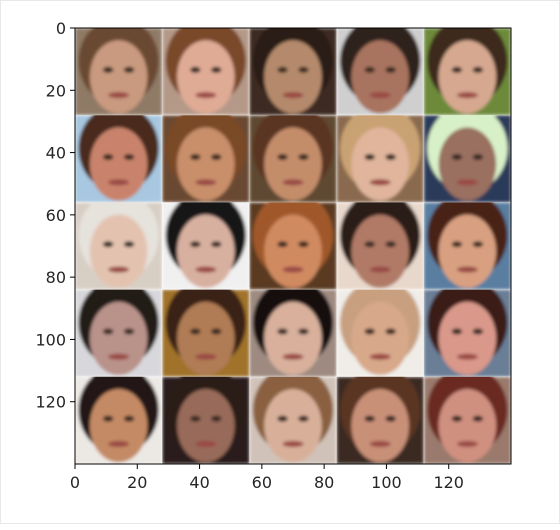 The height and width of the screenshot is (530, 560). Describe the element at coordinates (267, 478) in the screenshot. I see `x-axis: 0 20 40 60 80 100 120` at that location.